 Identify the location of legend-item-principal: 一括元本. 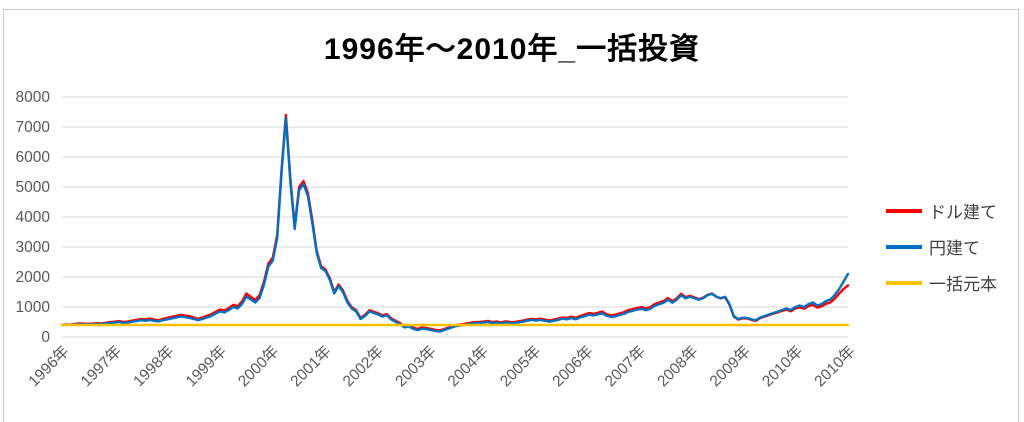
(941, 282).